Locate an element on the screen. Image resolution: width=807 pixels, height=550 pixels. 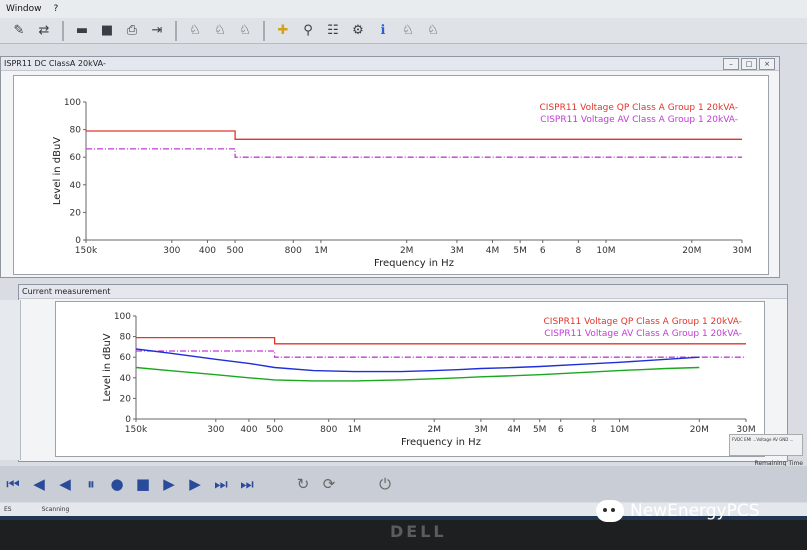
list-icon: ☷ is located at coordinates (333, 30).